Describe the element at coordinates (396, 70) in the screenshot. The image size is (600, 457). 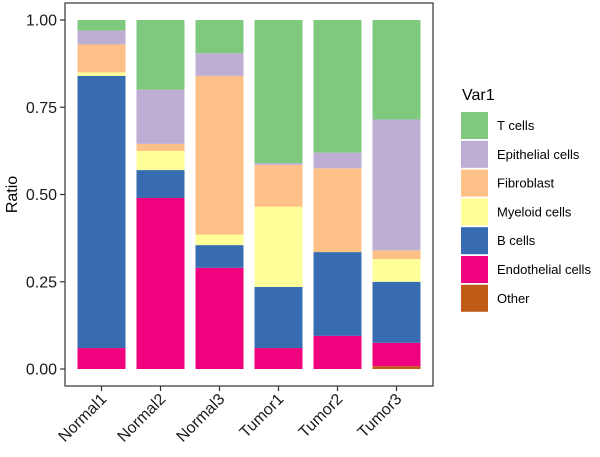
I see `bar-segment-tumor3-t-cells` at that location.